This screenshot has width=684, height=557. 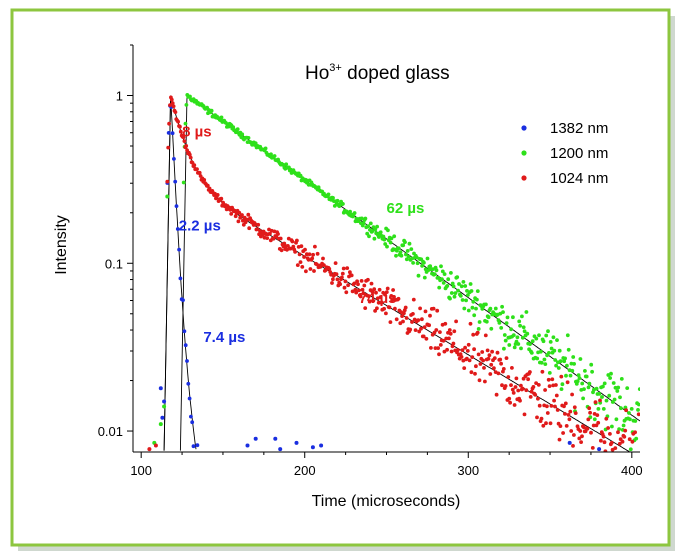 What do you see at coordinates (468, 470) in the screenshot?
I see `x-tick-label-300: 300` at bounding box center [468, 470].